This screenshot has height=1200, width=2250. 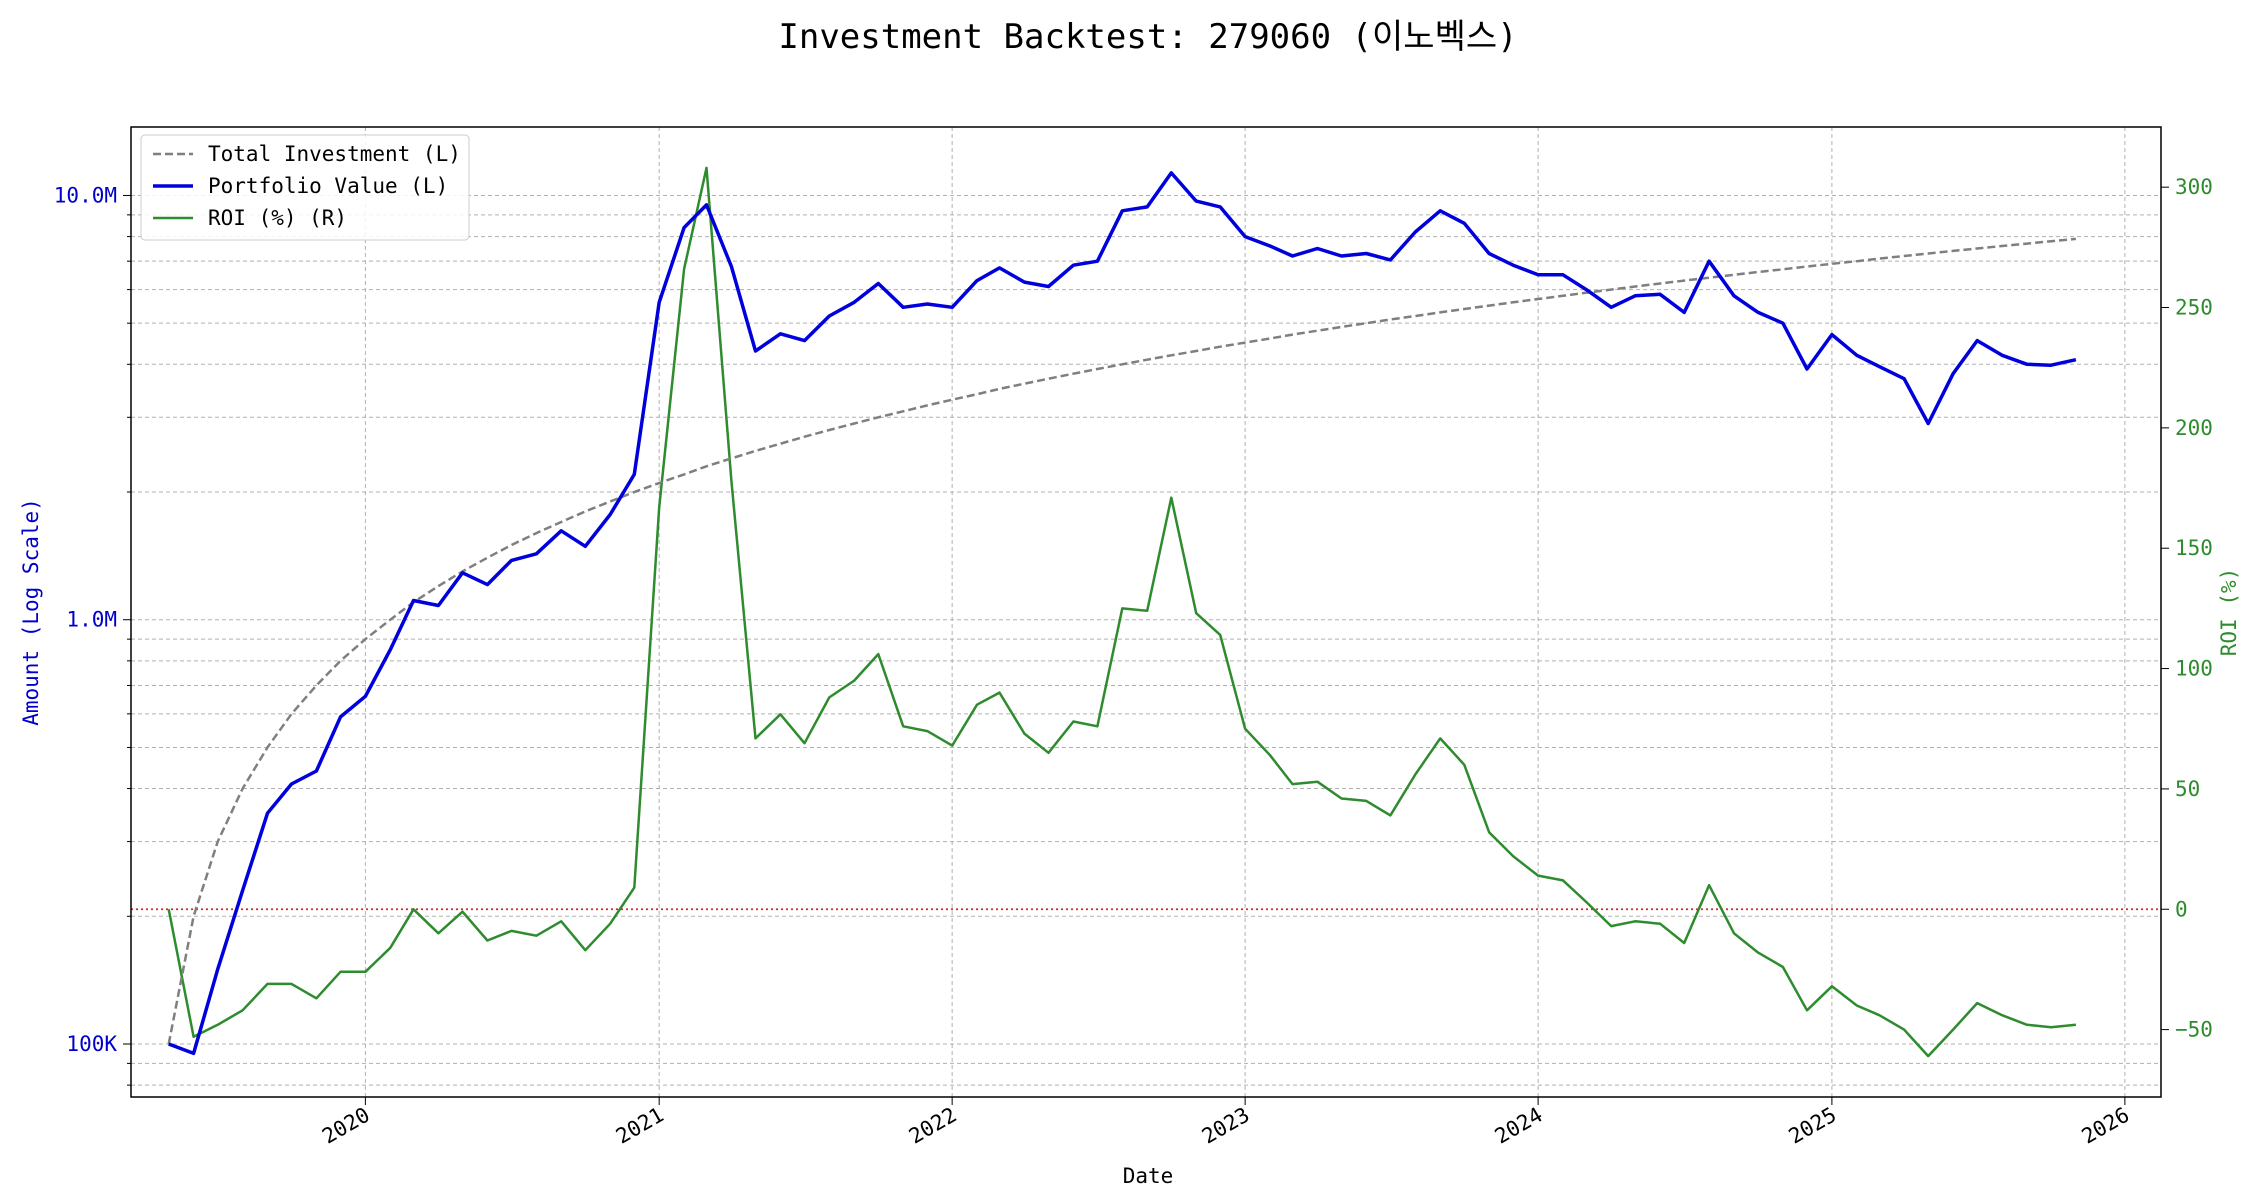 What do you see at coordinates (91, 620) in the screenshot?
I see `left-tick-label: 1.0M` at bounding box center [91, 620].